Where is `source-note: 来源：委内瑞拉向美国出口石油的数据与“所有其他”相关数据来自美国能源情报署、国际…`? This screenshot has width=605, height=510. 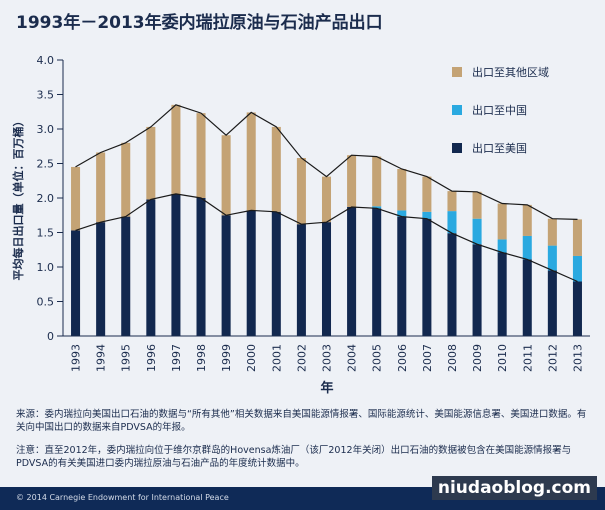 source-note: 来源：委内瑞拉向美国出口石油的数据与“所有其他”相关数据来自美国能源情报署、国际… is located at coordinates (301, 421).